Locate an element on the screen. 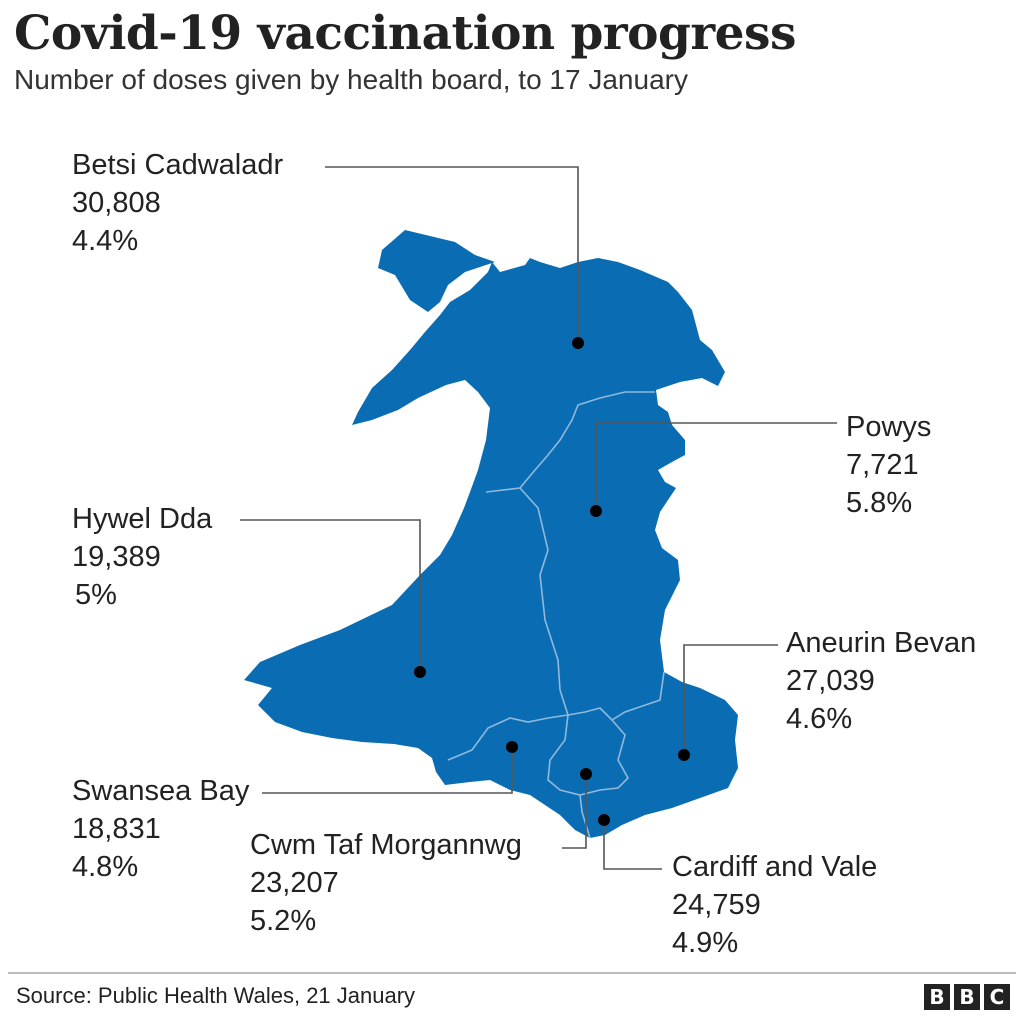 This screenshot has width=1024, height=1024. label-aneurin-bevan: Aneurin Bevan 27,039 4.6% is located at coordinates (881, 681).